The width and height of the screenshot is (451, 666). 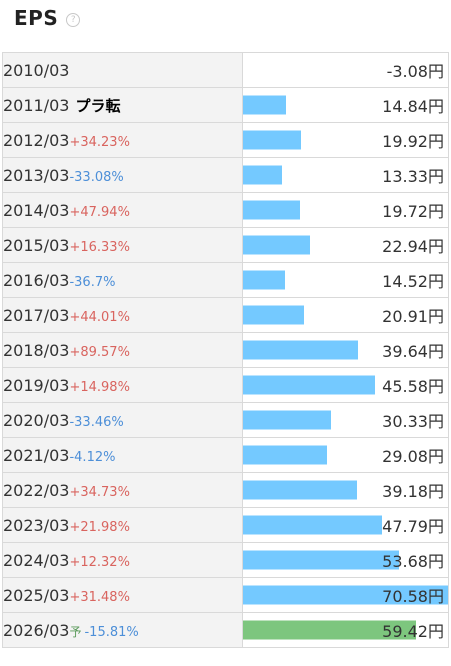 I want to click on eps-value-cell: 39.64円, so click(x=345, y=350).